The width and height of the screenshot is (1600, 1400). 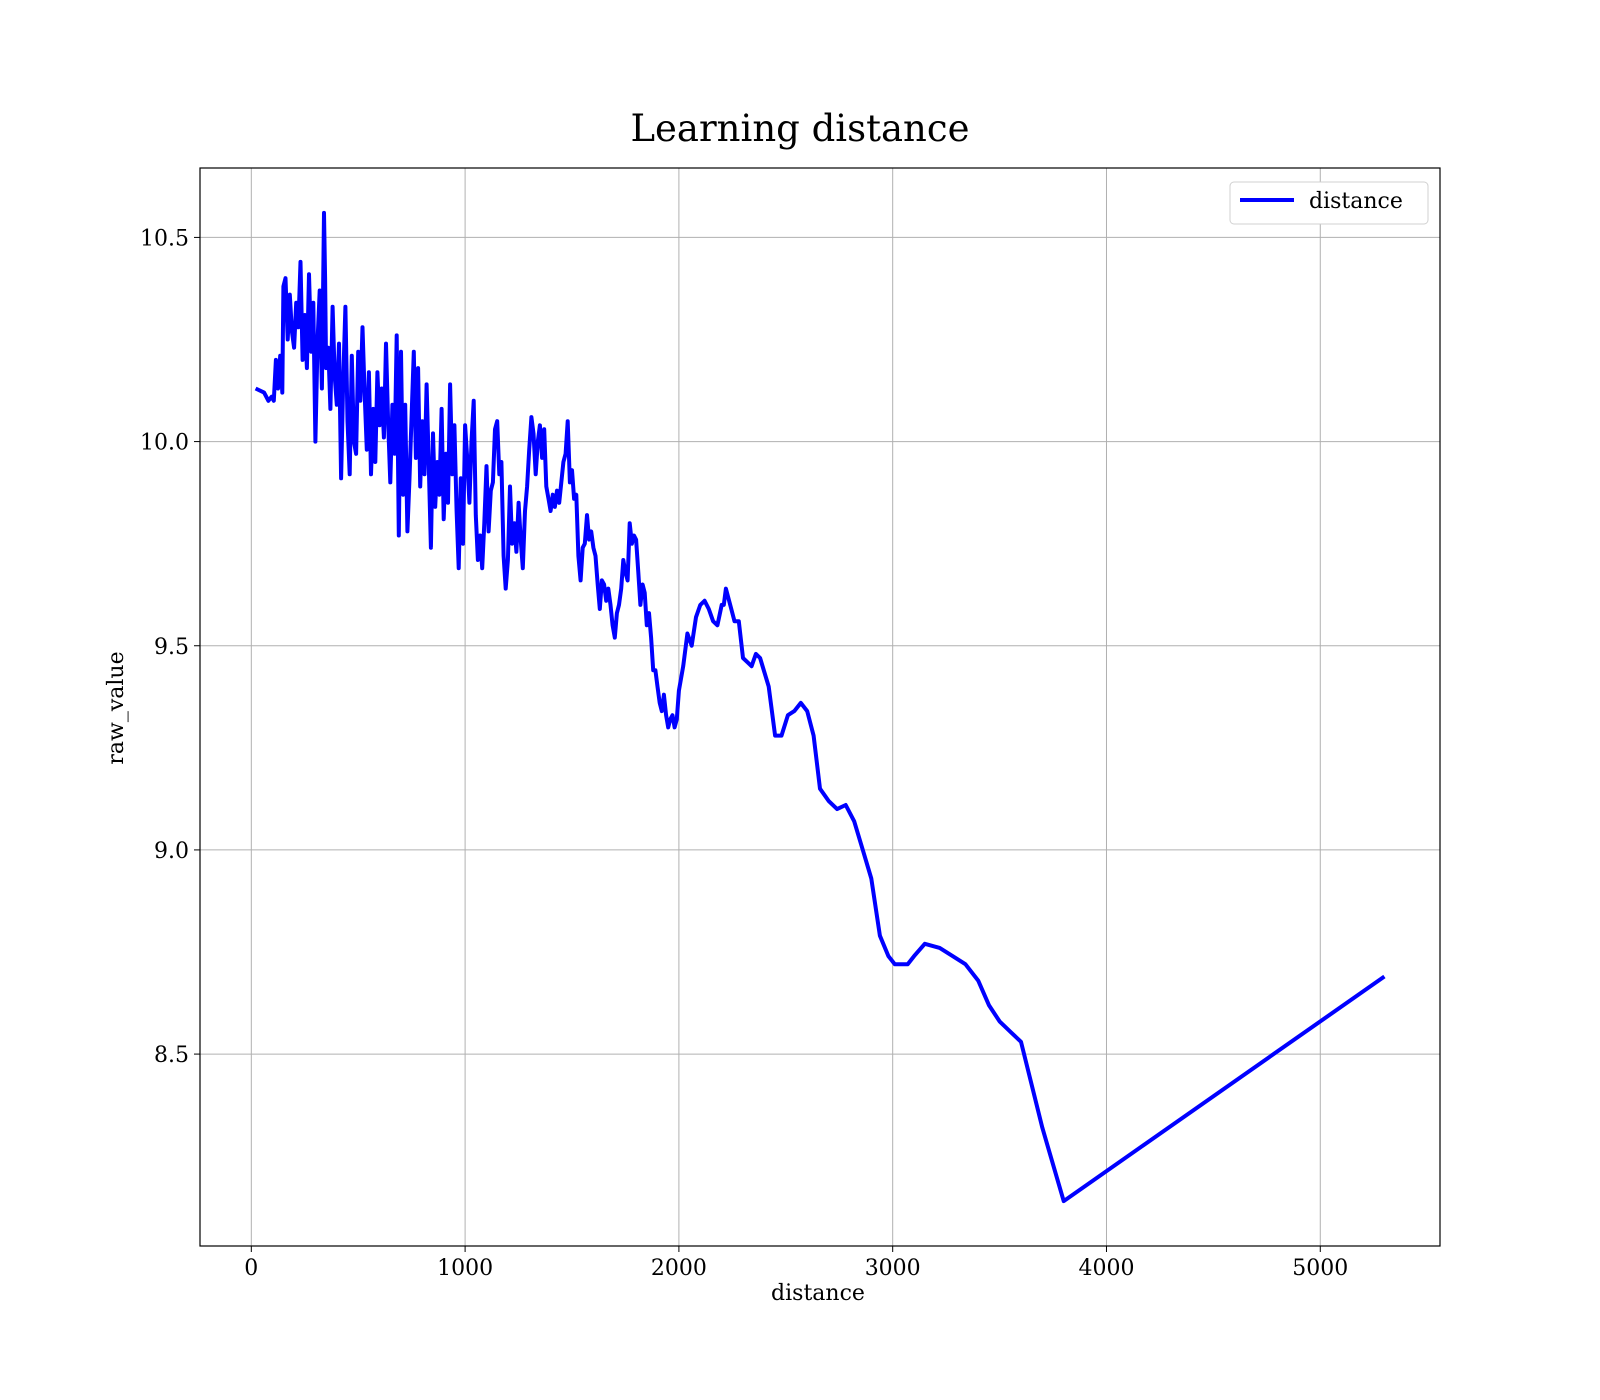 I want to click on y-tick-label: 10.5, so click(x=164, y=238).